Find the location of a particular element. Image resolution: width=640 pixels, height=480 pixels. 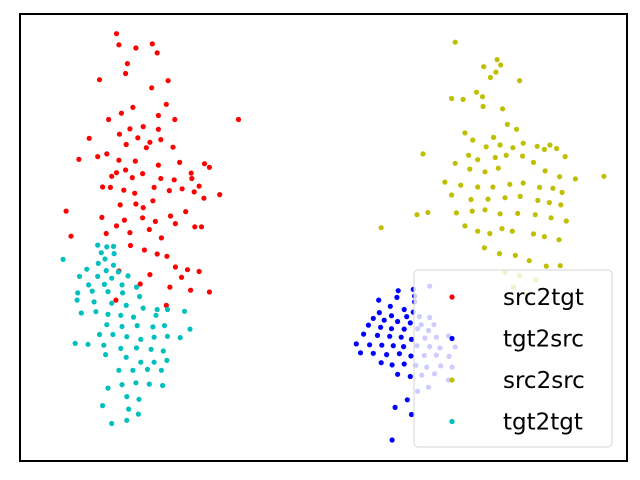

legend-marker-tgt2tgt is located at coordinates (452, 421).